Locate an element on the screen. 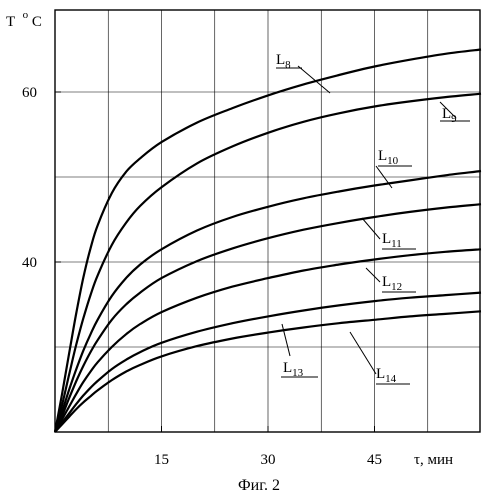  series-label-l12: L12 is located at coordinates (392, 283).